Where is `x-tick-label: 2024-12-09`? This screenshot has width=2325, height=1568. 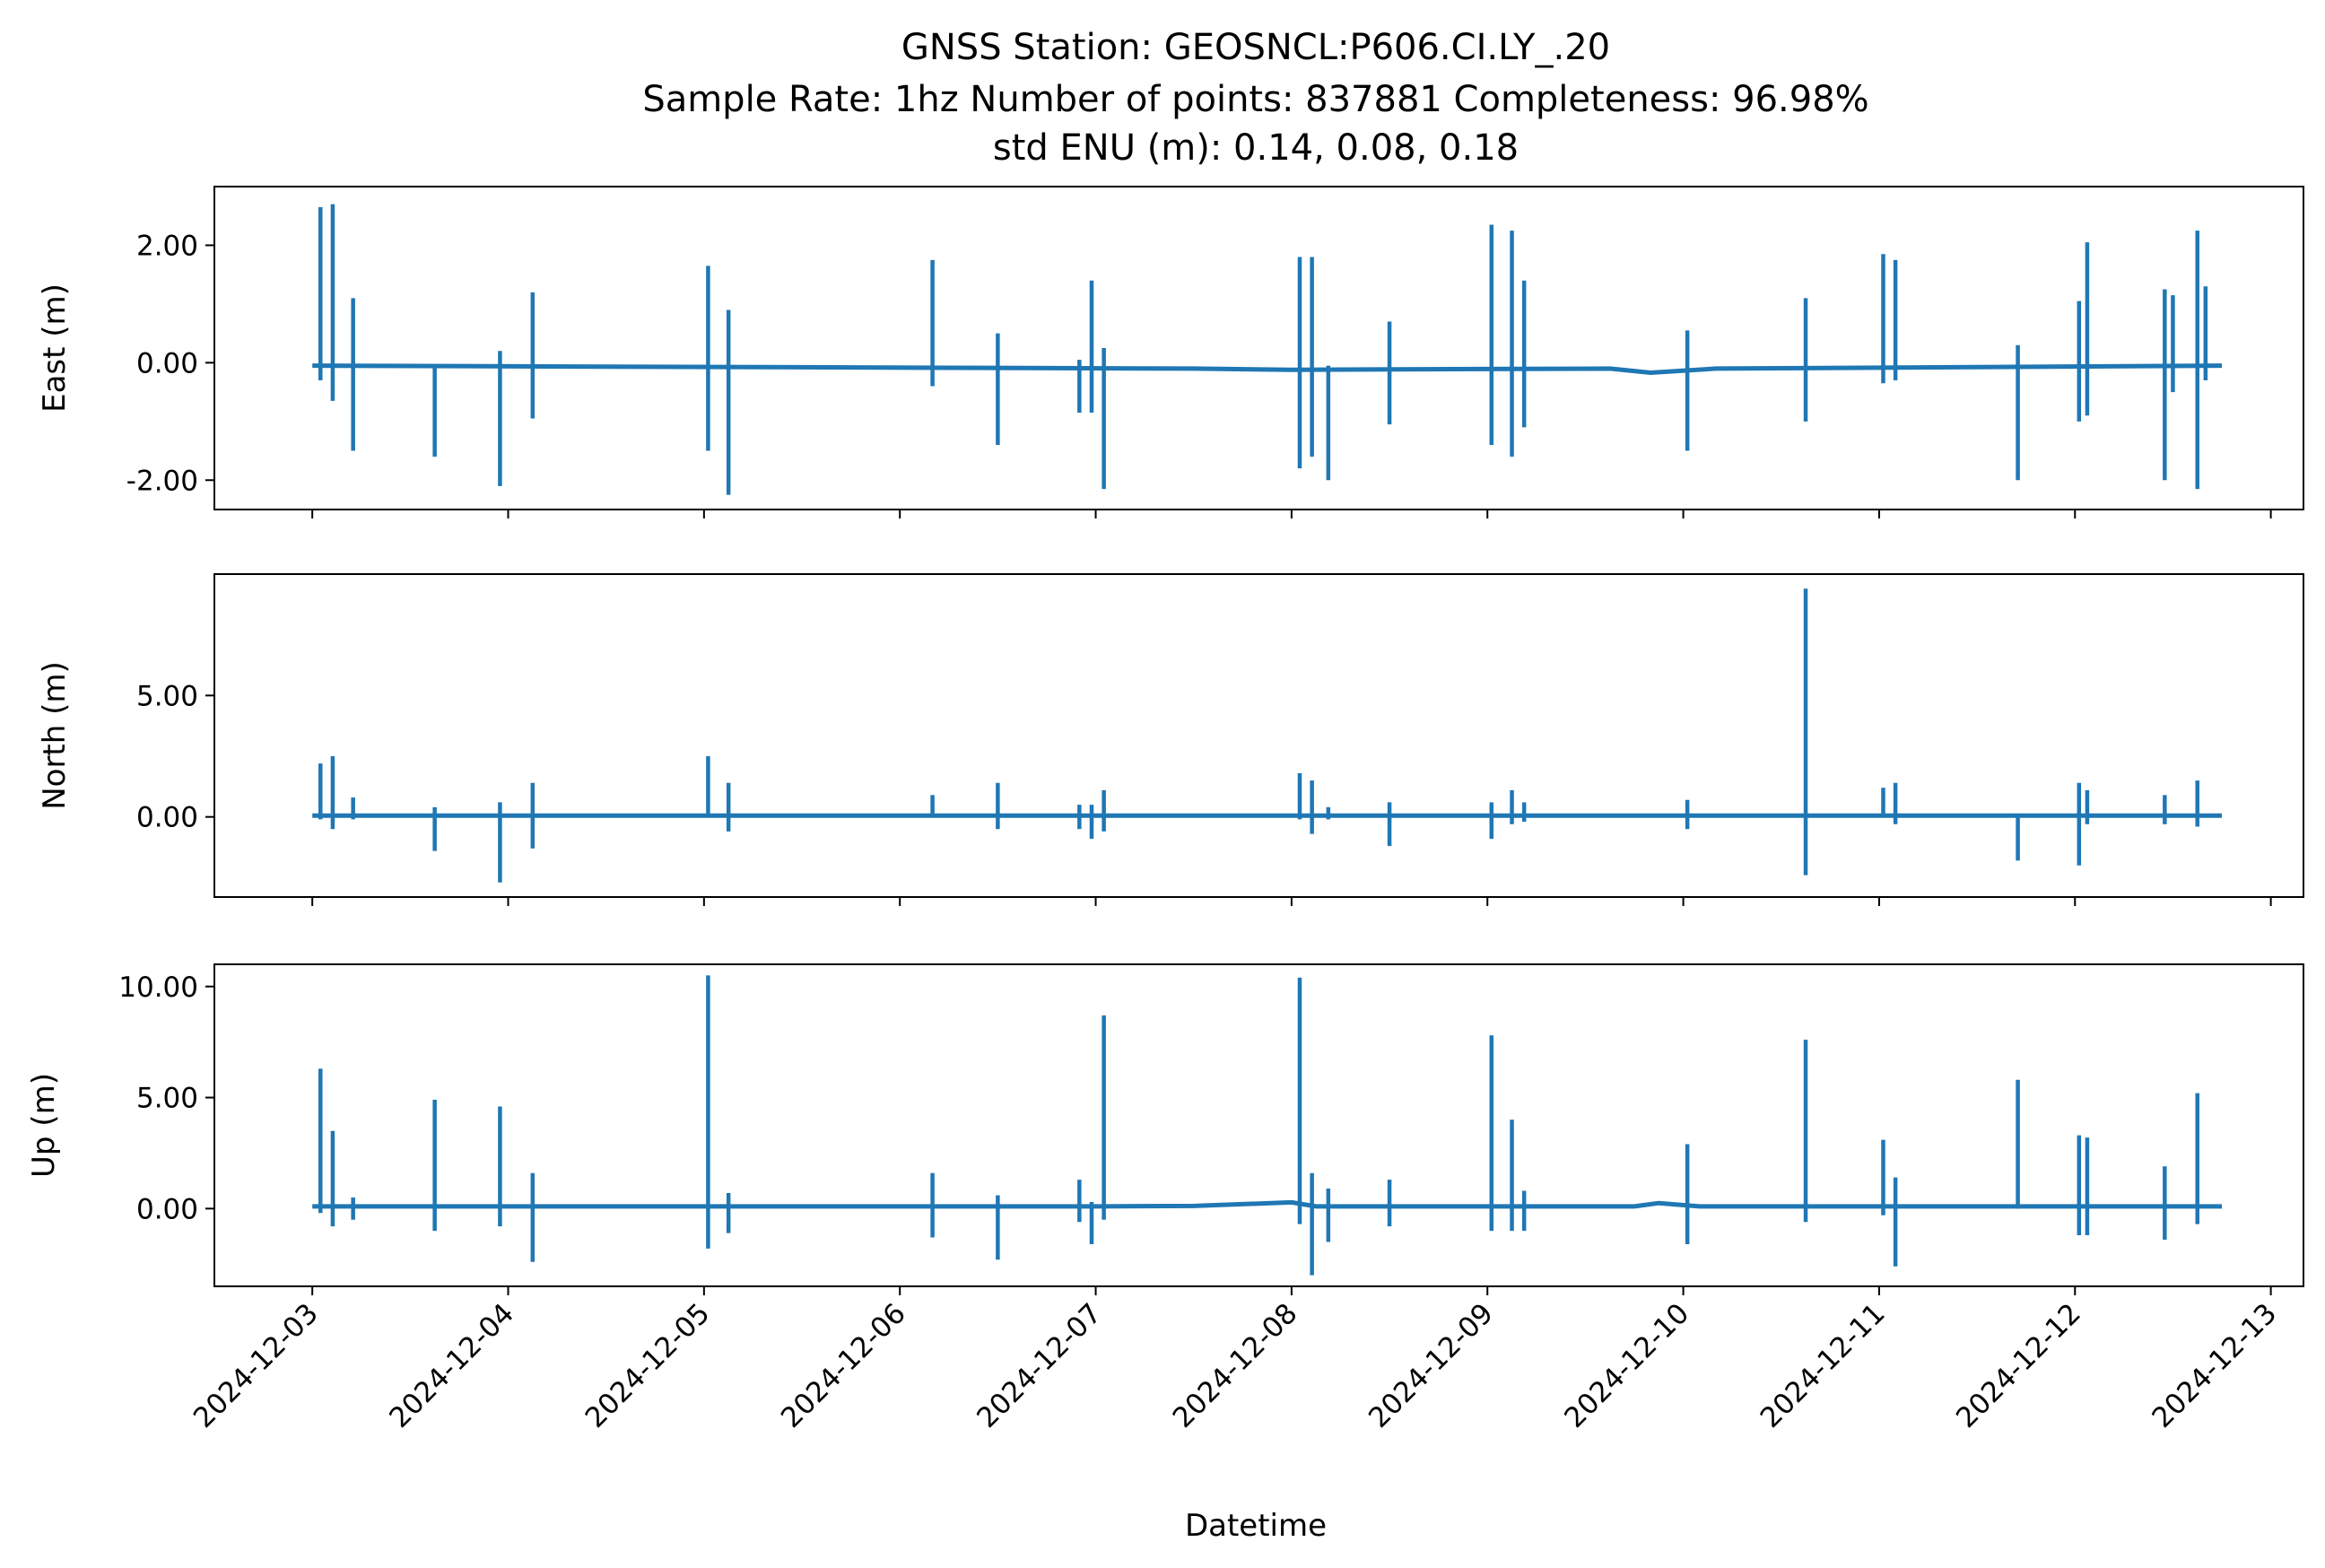
x-tick-label: 2024-12-09 is located at coordinates (1431, 1365).